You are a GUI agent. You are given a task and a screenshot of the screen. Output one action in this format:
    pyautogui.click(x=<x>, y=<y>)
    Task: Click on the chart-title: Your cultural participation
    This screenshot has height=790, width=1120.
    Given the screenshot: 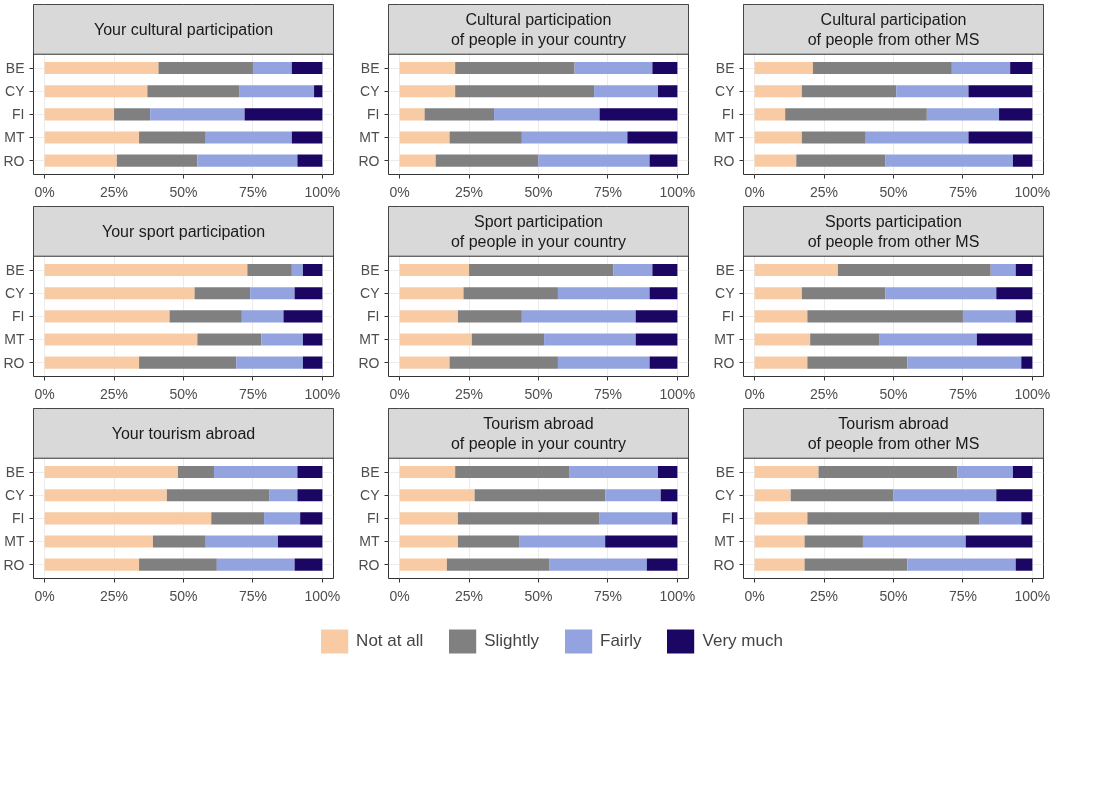 What is the action you would take?
    pyautogui.click(x=183, y=29)
    